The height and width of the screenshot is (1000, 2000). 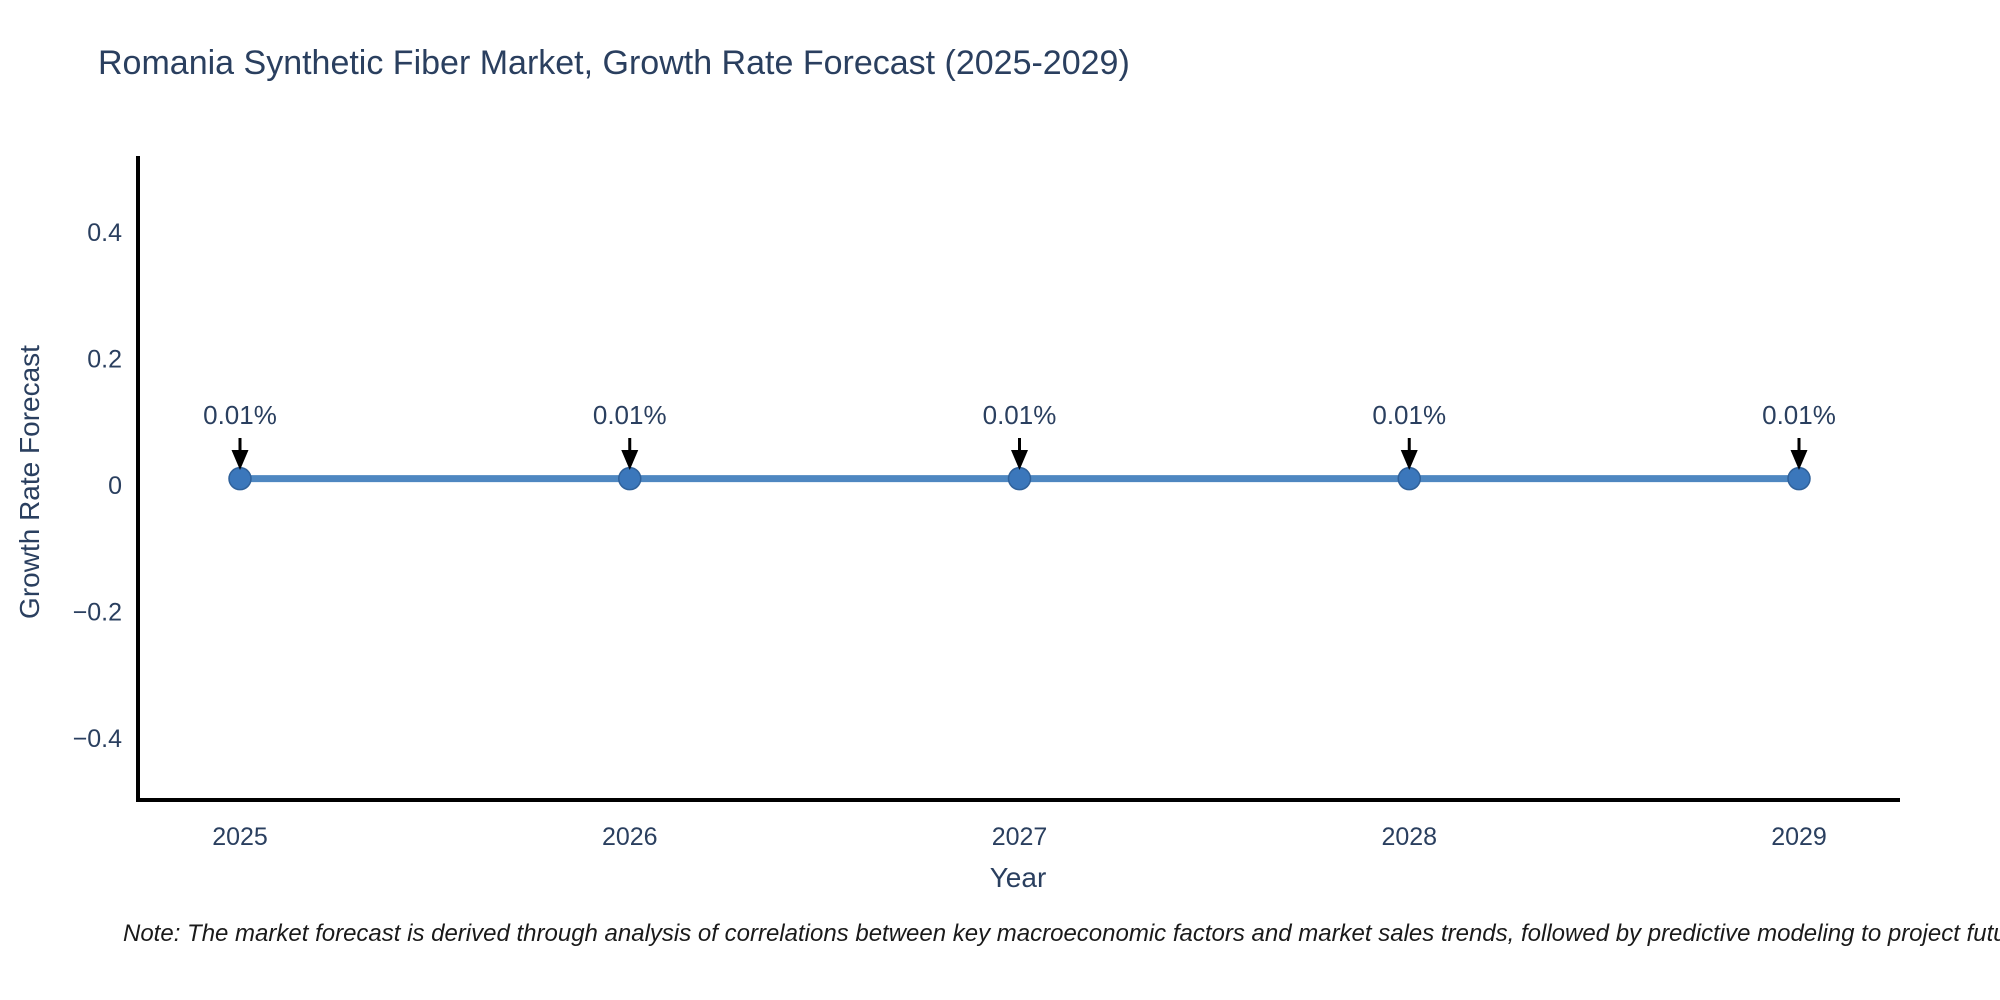 What do you see at coordinates (630, 837) in the screenshot?
I see `x-tick-label: 2026` at bounding box center [630, 837].